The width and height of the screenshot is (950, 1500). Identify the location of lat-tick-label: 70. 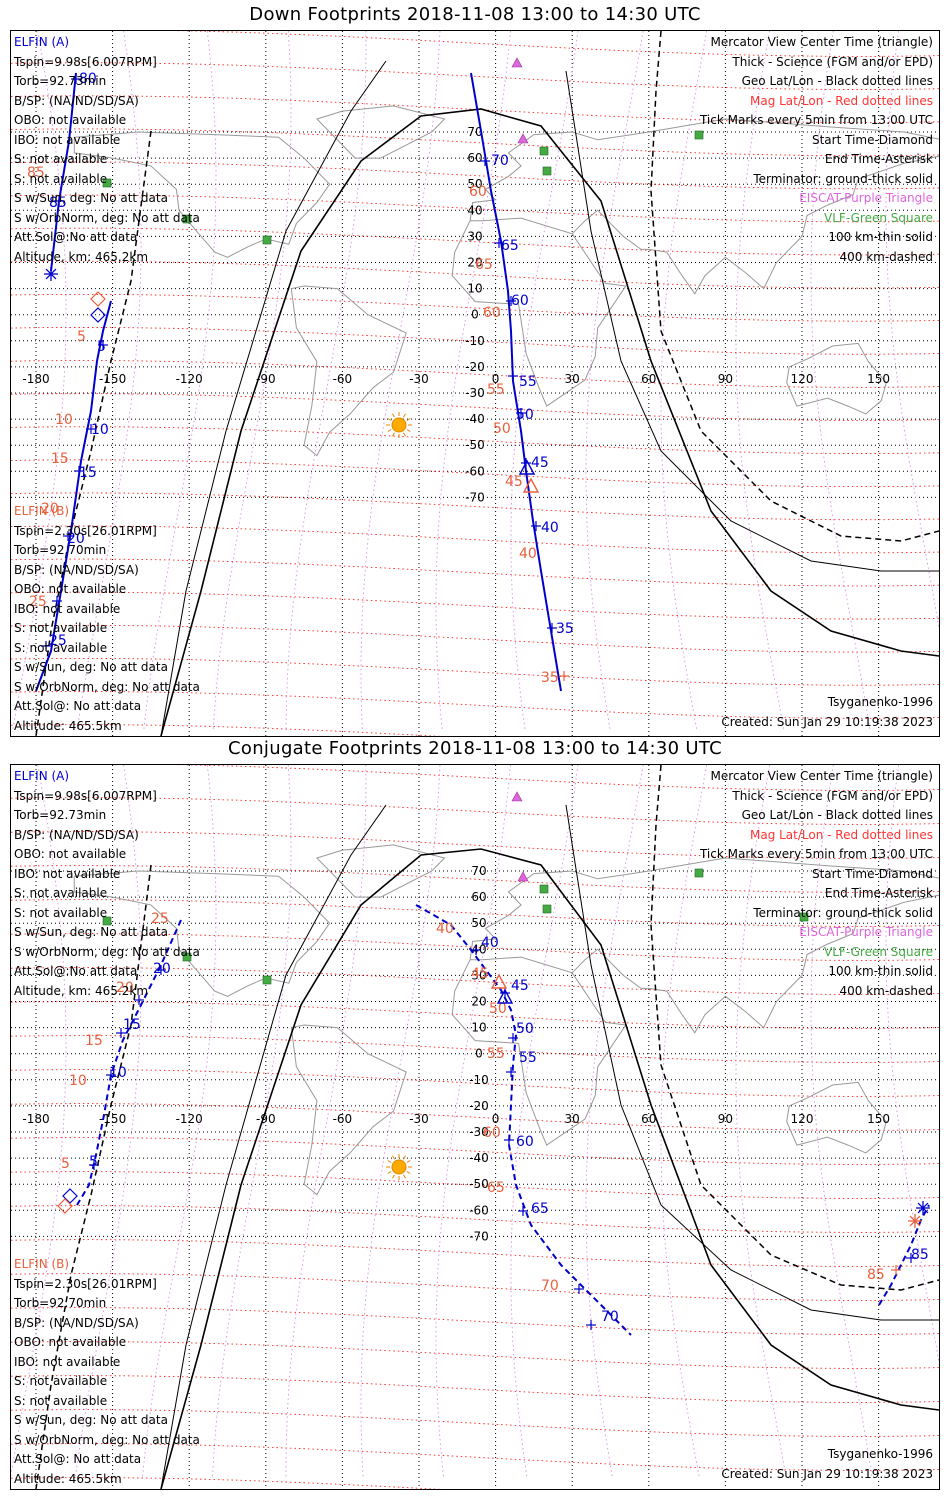
(478, 871).